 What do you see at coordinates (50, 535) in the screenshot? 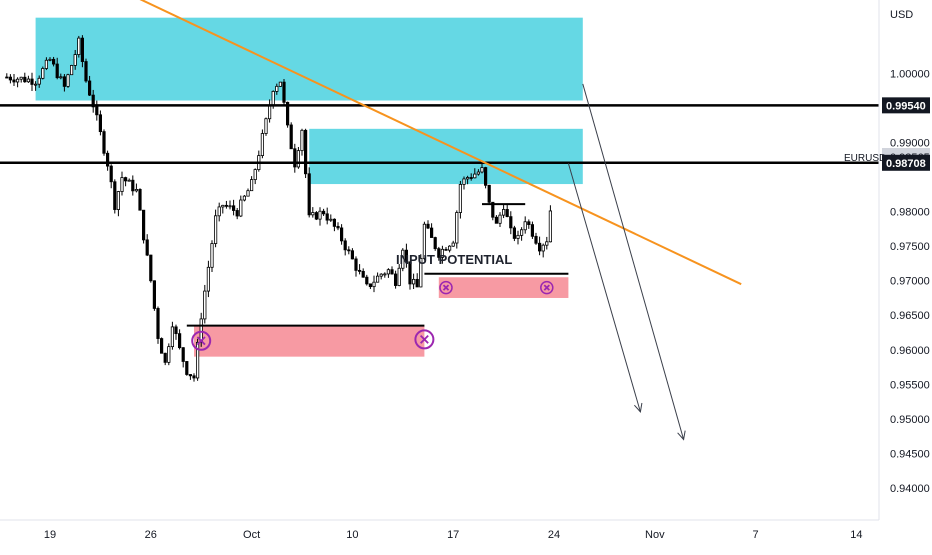
I see `time-tick-label: 19` at bounding box center [50, 535].